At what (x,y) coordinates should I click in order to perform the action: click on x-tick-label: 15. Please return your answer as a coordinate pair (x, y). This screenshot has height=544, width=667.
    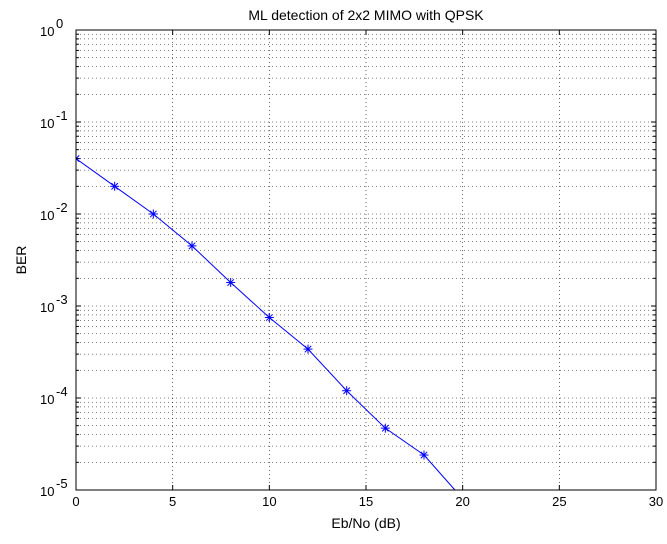
    Looking at the image, I should click on (366, 501).